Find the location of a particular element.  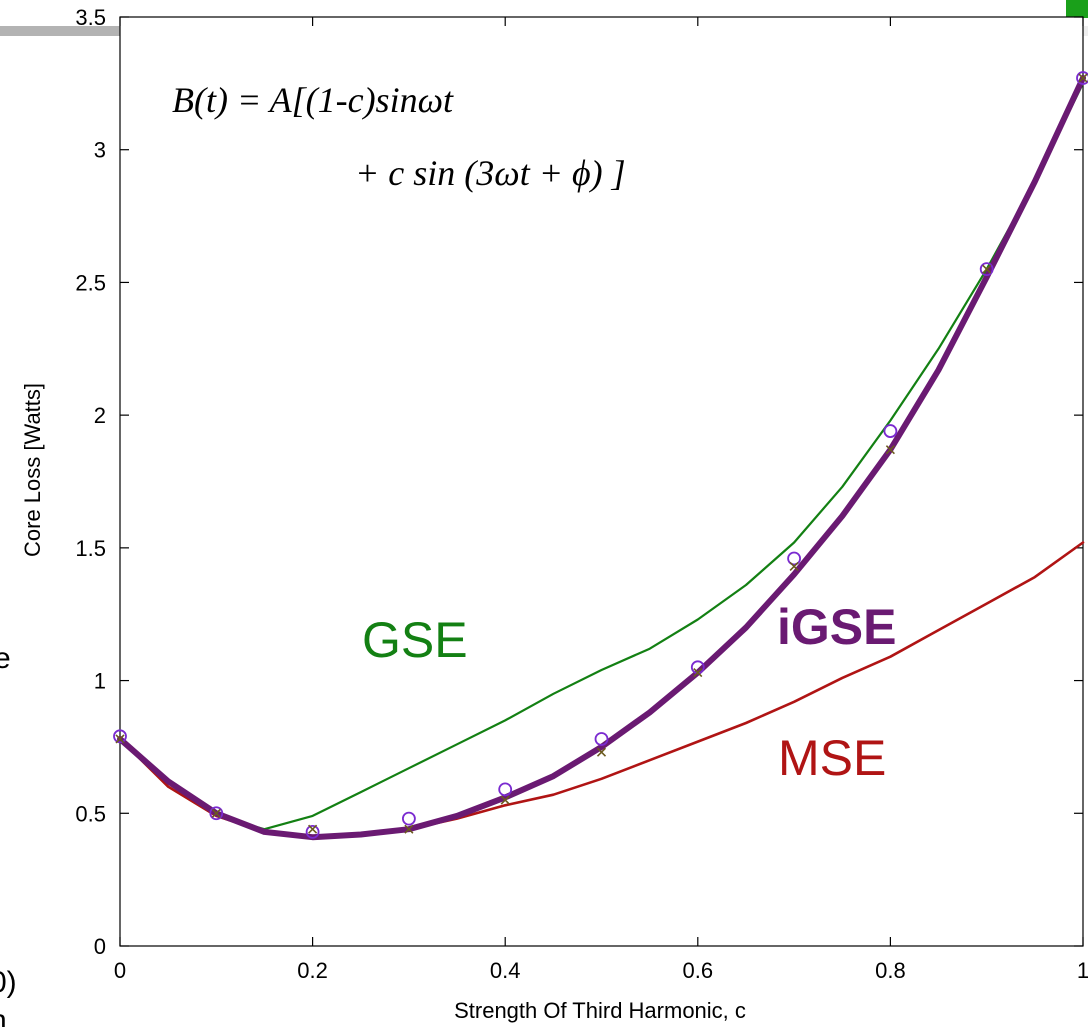

gse-label: GSE is located at coordinates (415, 640).